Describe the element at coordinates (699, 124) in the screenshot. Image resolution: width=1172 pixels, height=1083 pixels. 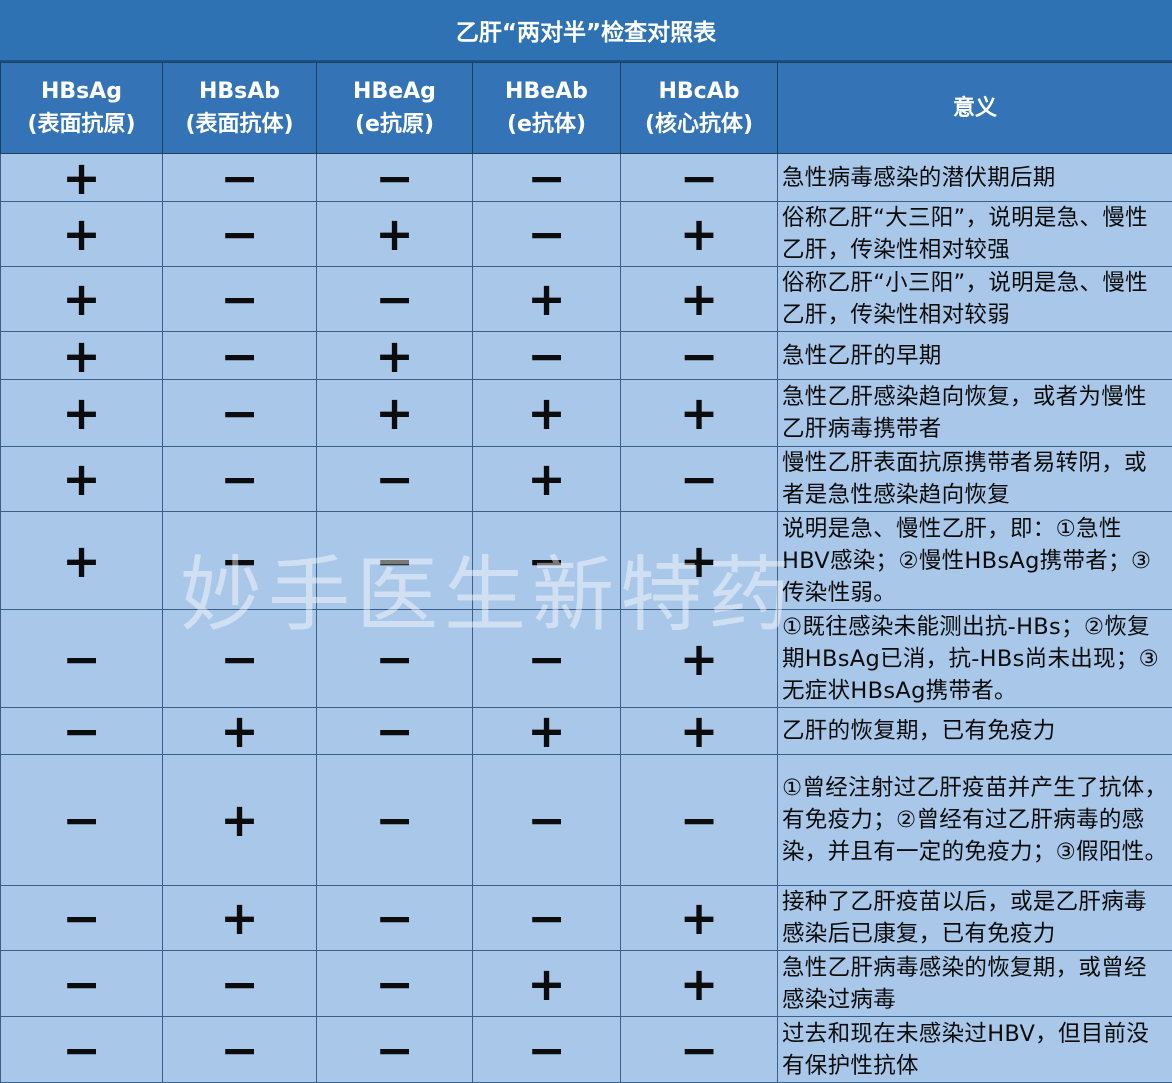
I see `col-desc: (核心抗体)` at that location.